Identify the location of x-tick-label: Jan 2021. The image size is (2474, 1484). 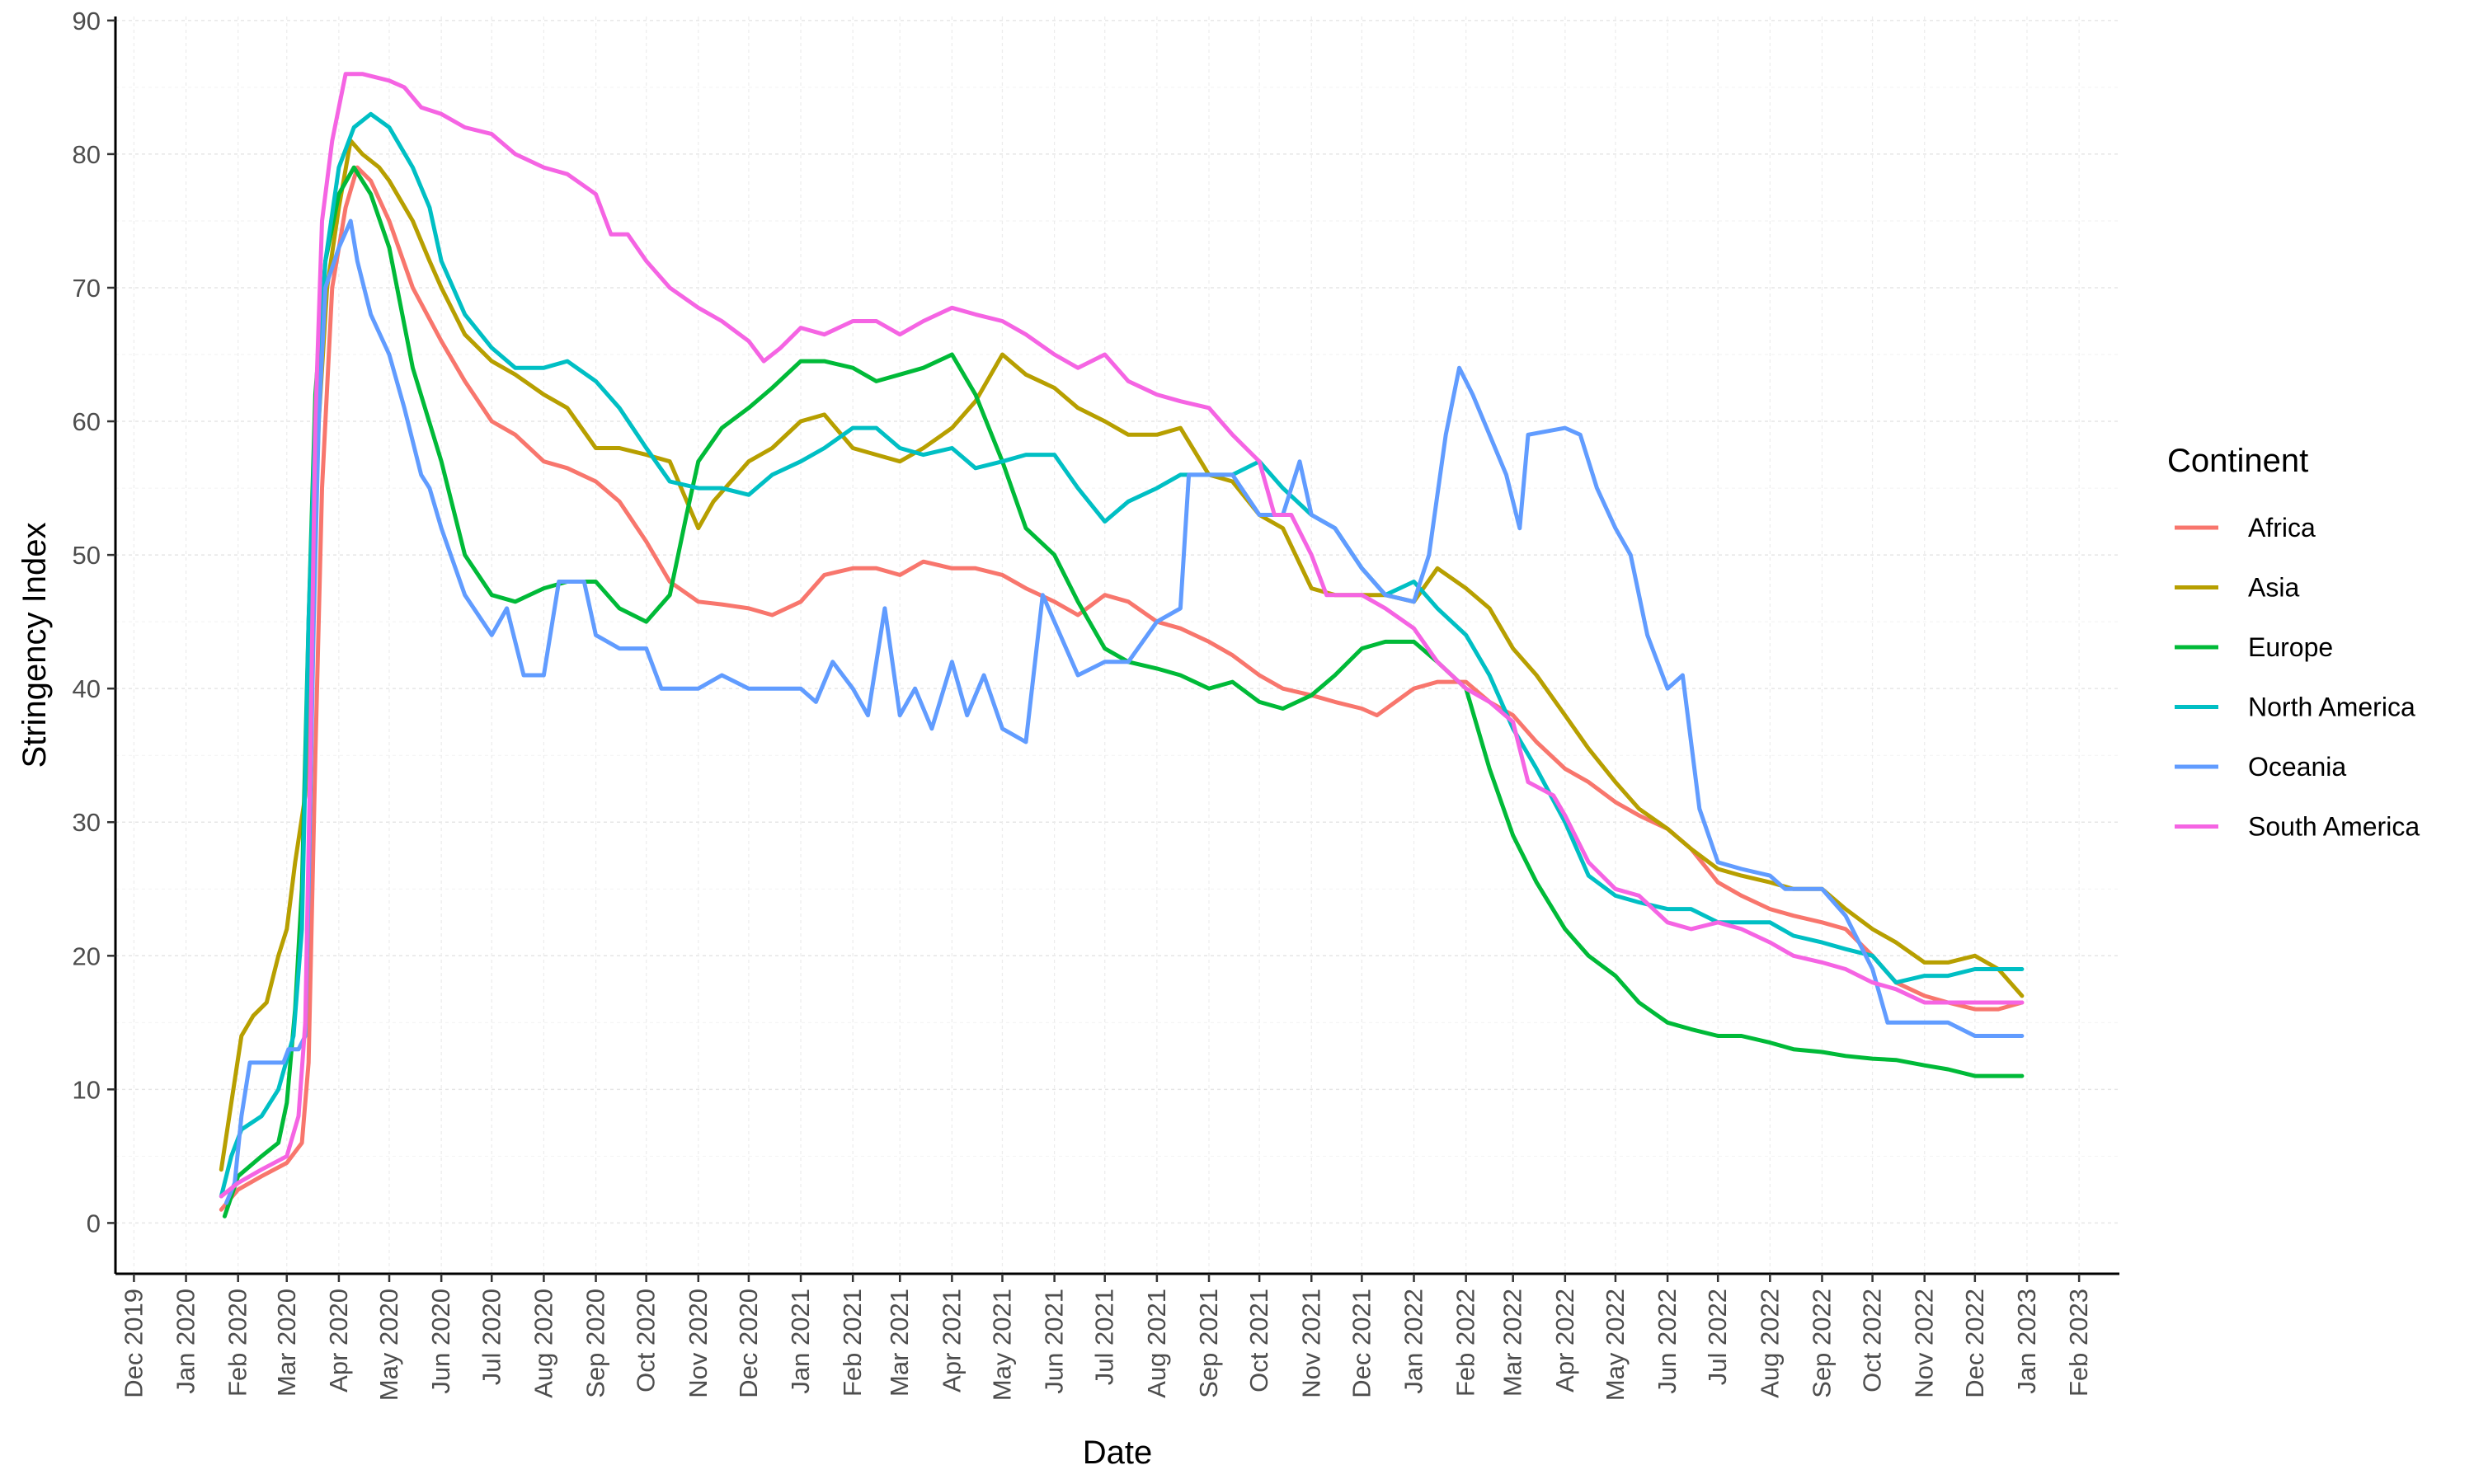
(800, 1341).